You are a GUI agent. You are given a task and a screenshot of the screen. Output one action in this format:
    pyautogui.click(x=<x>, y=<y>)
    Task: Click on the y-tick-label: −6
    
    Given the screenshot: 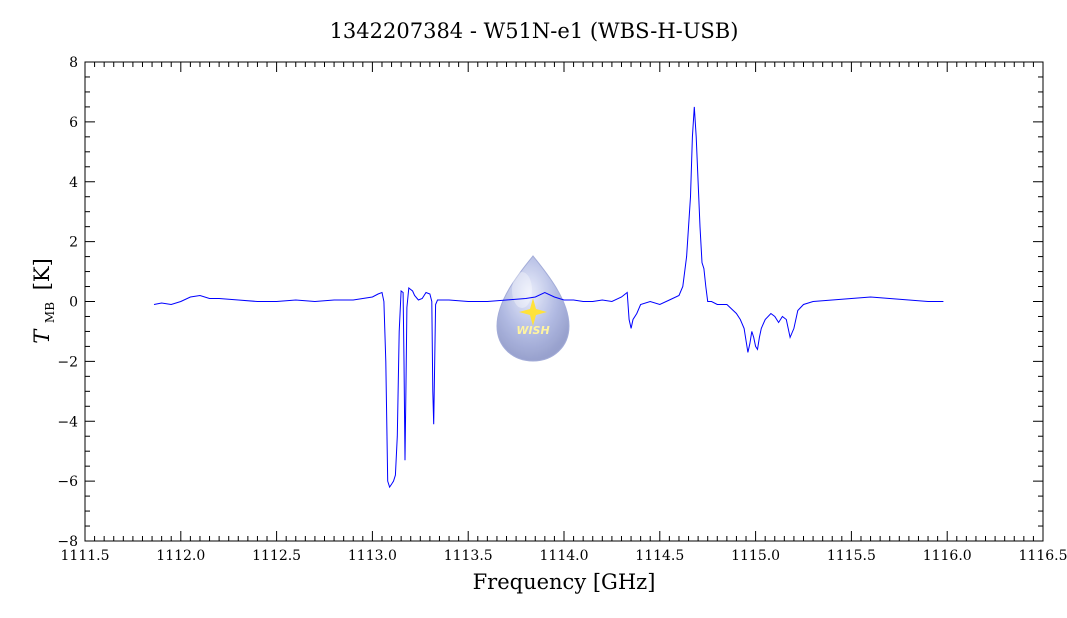 What is the action you would take?
    pyautogui.click(x=67, y=482)
    